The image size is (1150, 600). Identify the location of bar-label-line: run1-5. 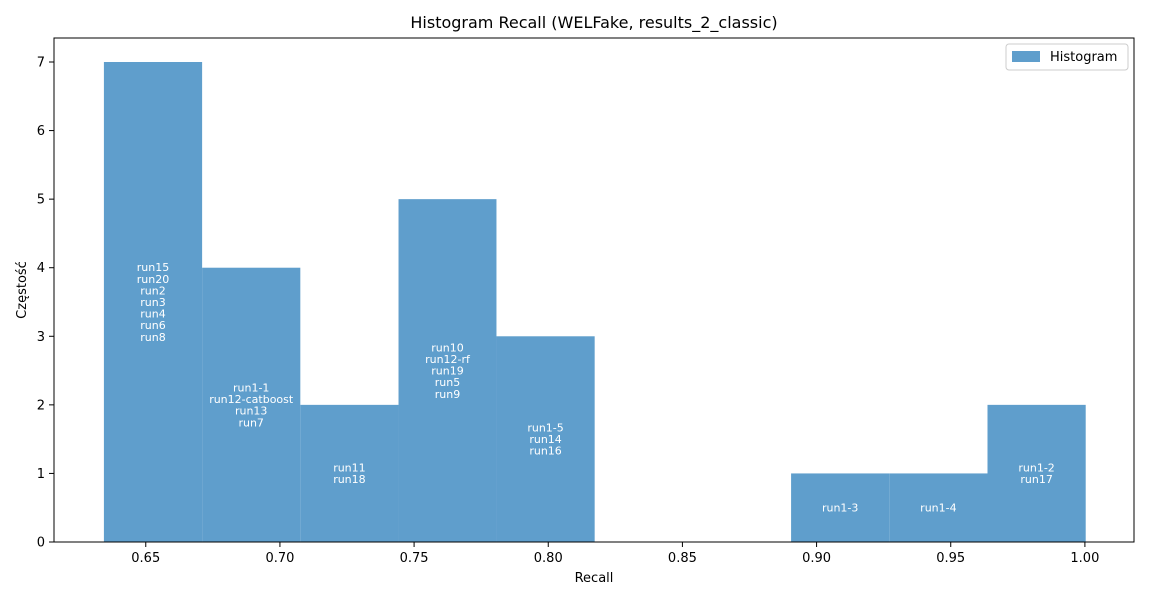
(545, 428).